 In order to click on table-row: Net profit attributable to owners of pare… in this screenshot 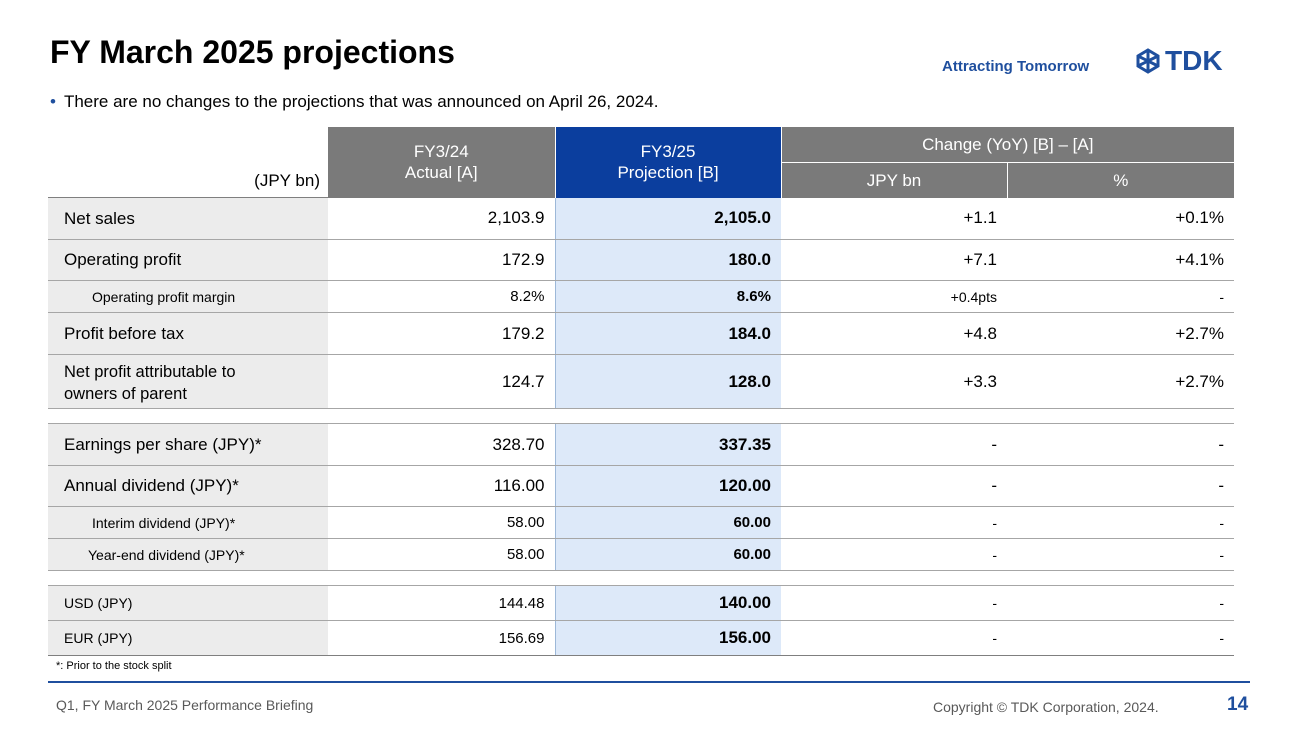, I will do `click(641, 381)`.